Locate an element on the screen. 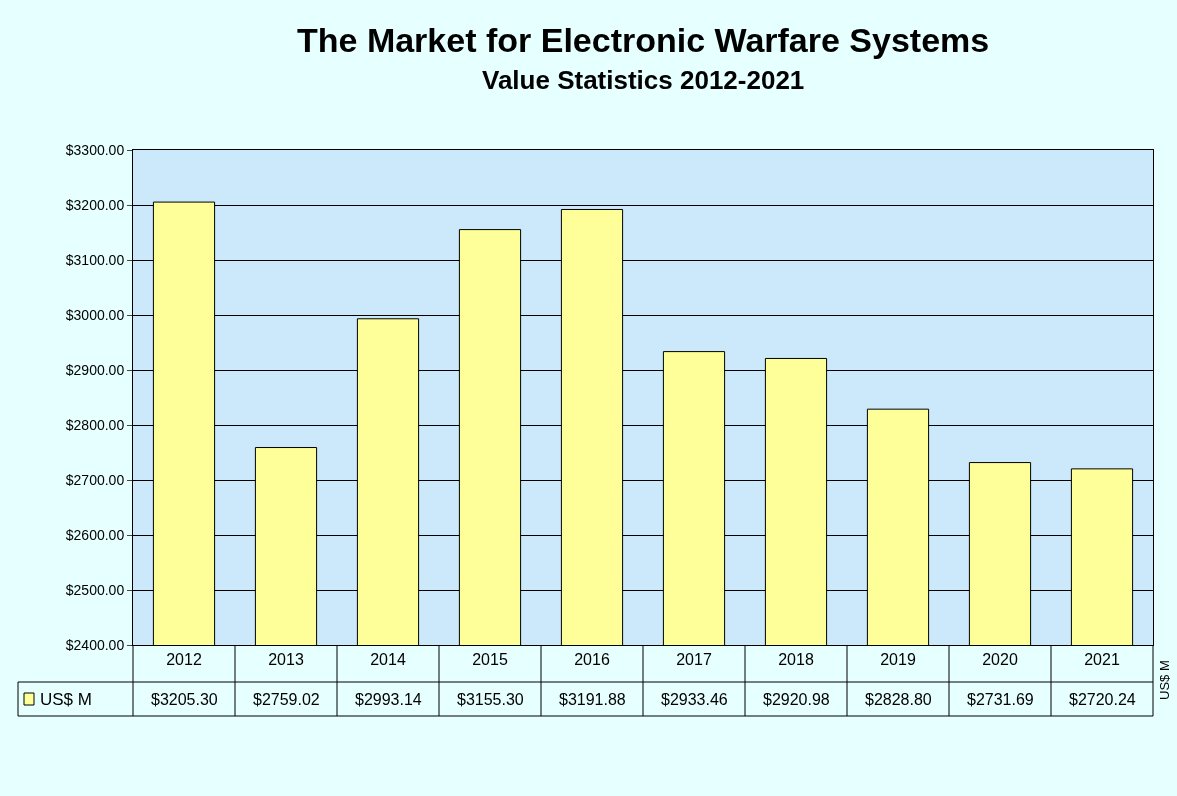 This screenshot has height=796, width=1177. x-tick-label: 2016 is located at coordinates (592, 660).